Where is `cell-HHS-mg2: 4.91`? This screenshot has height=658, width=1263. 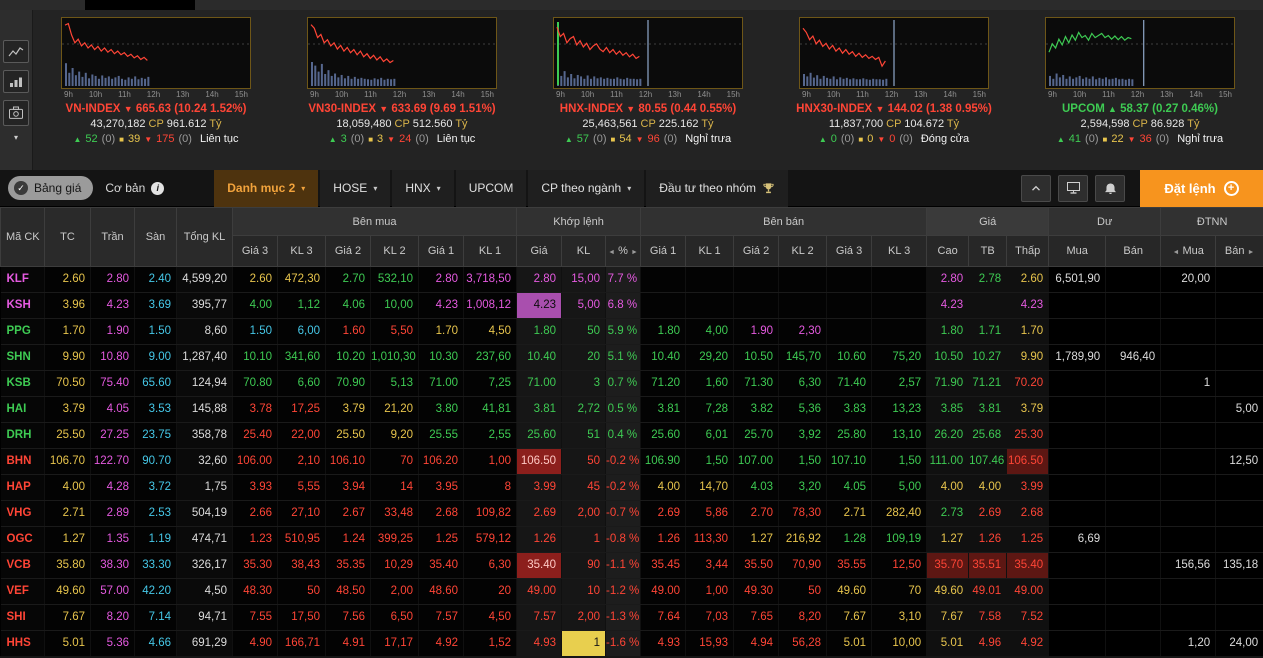
cell-HHS-mg2: 4.91 is located at coordinates (348, 643).